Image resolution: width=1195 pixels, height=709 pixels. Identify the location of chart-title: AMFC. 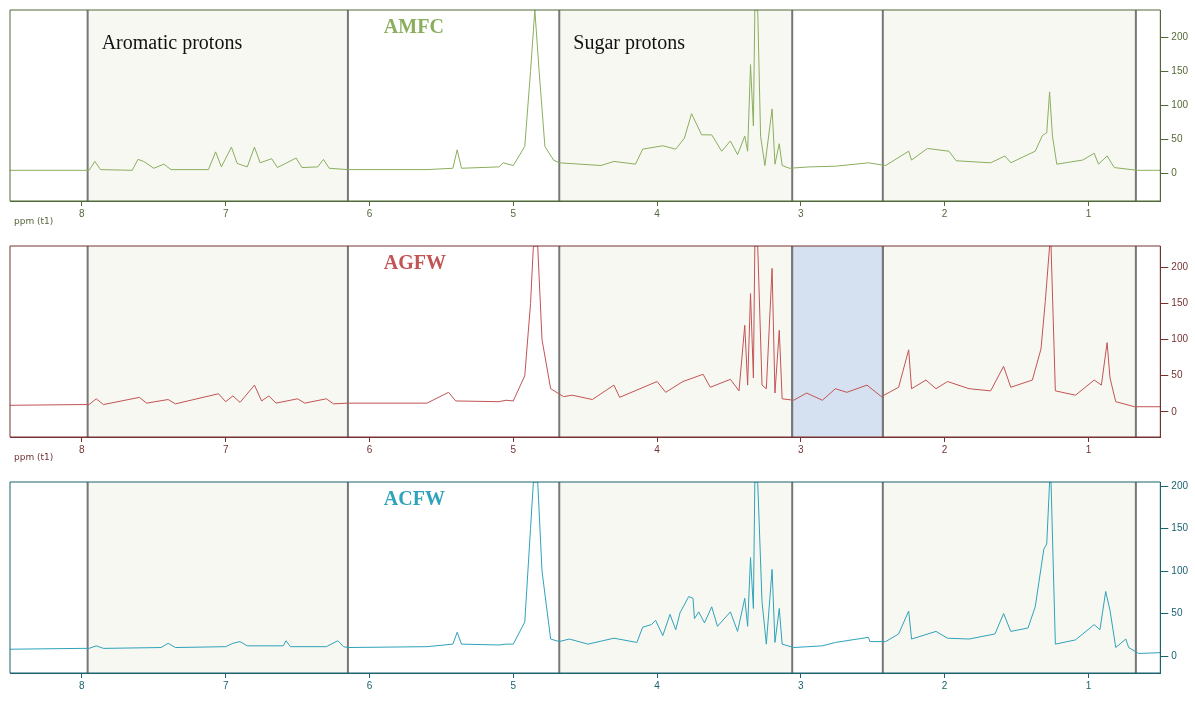
(413, 26).